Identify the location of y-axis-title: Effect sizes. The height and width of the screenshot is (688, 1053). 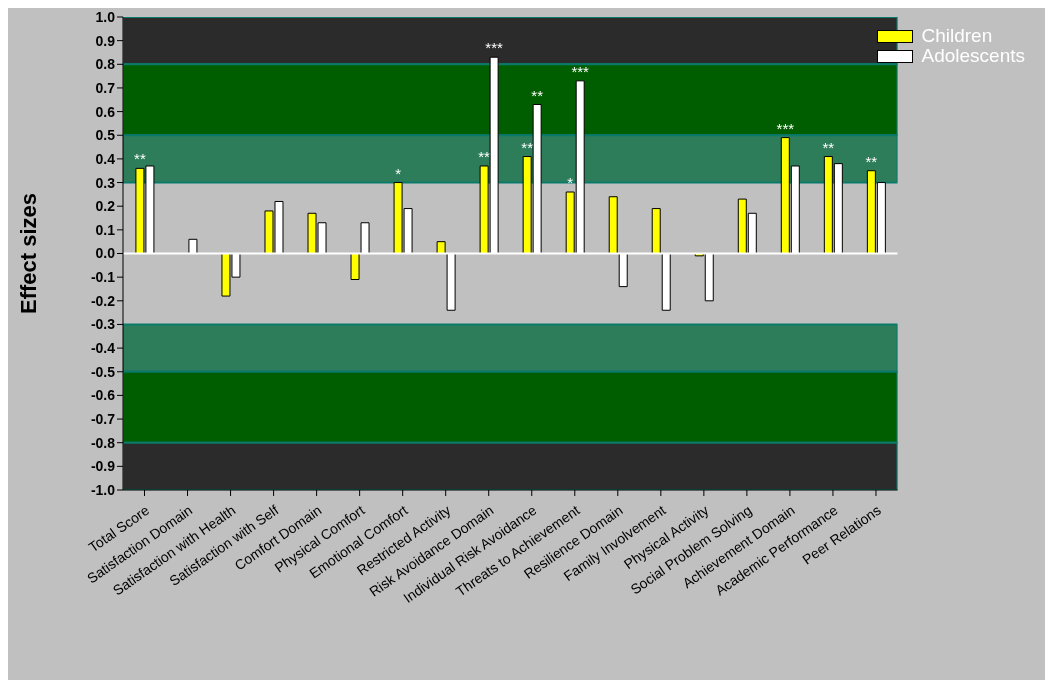
(28, 253).